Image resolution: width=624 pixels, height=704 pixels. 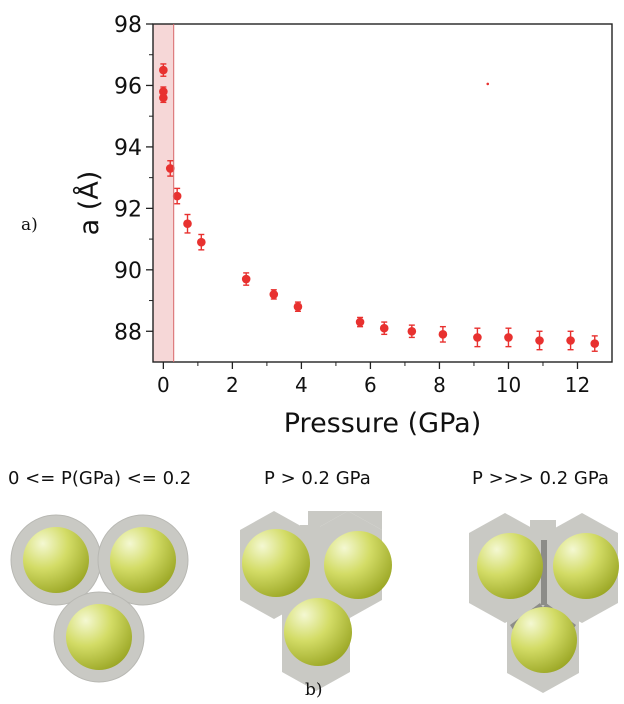 What do you see at coordinates (128, 332) in the screenshot?
I see `y-tick-label: 88` at bounding box center [128, 332].